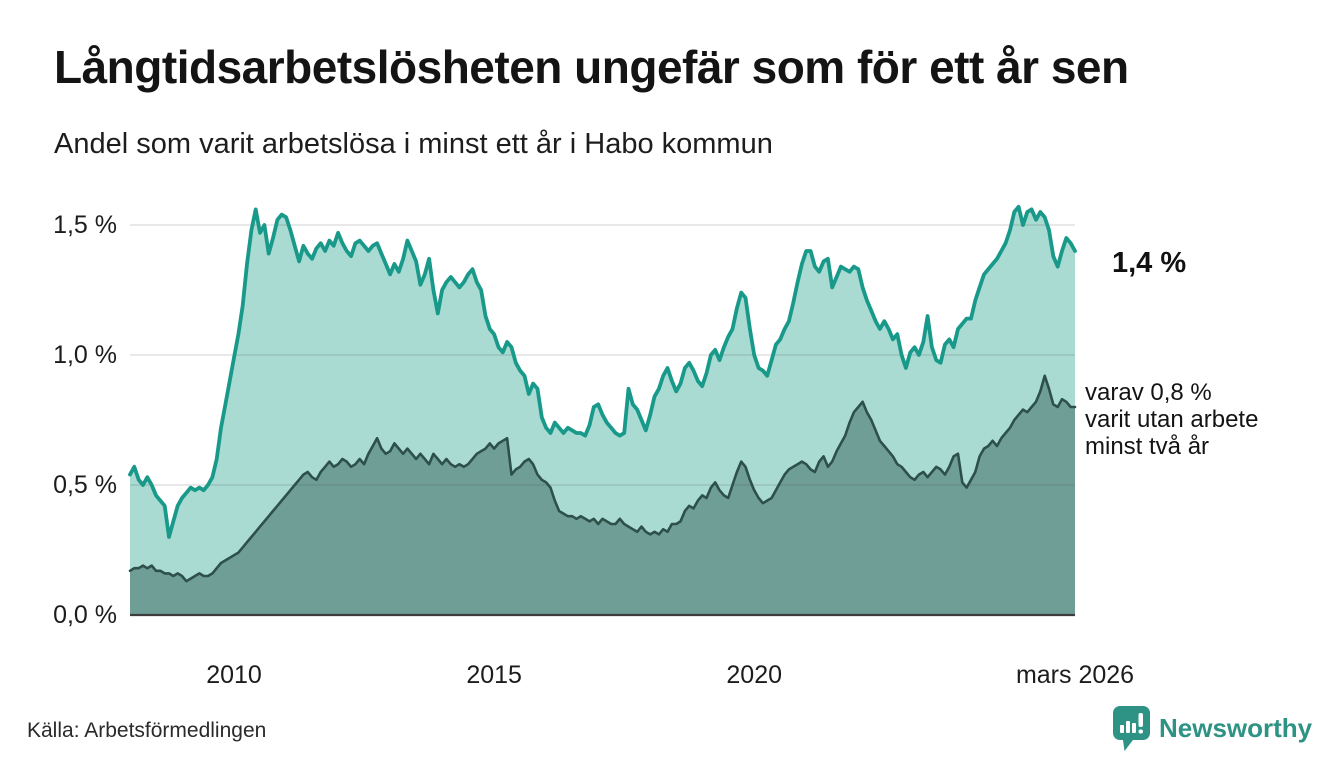 This screenshot has width=1340, height=780. I want to click on source-note: Källa: Arbetsförmedlingen, so click(147, 730).